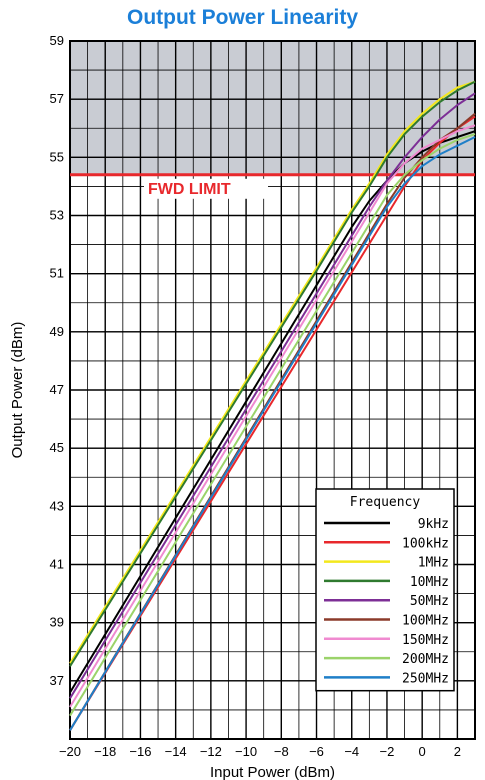 This screenshot has width=485, height=780. I want to click on x-tick-label: −6, so click(316, 751).